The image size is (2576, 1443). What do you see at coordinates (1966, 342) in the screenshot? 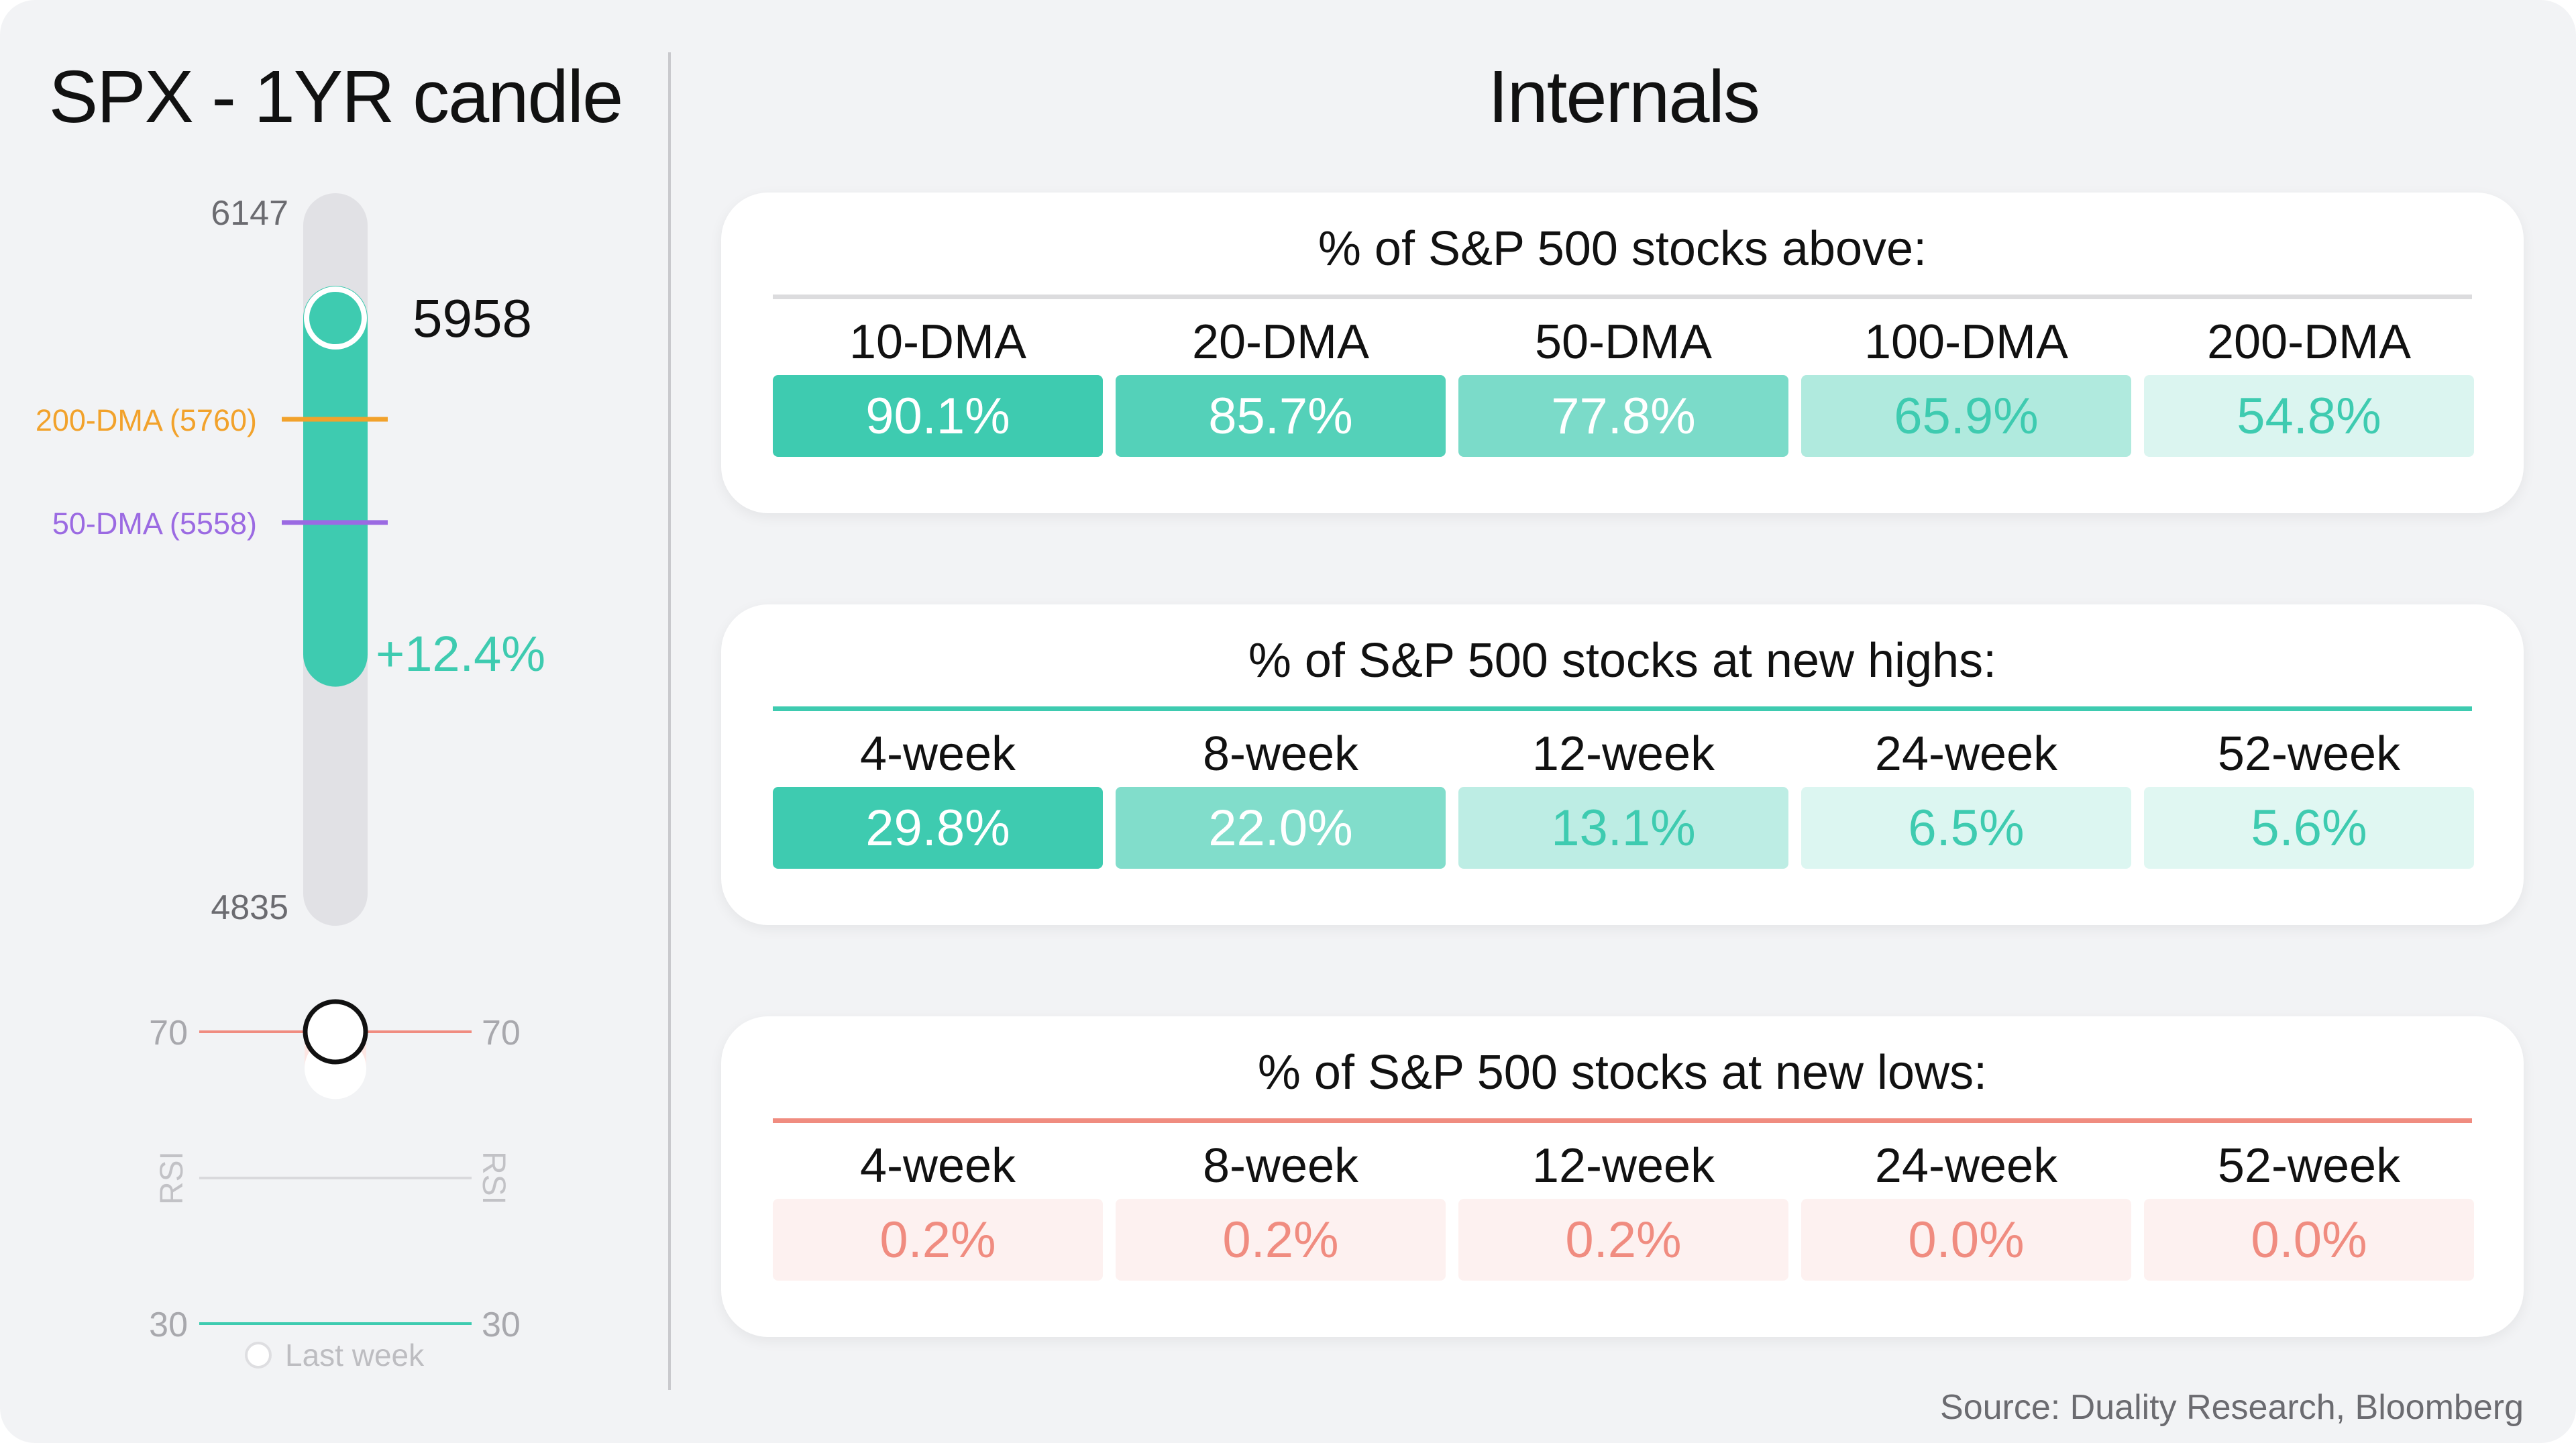
I see `column-label: 100-DMA` at bounding box center [1966, 342].